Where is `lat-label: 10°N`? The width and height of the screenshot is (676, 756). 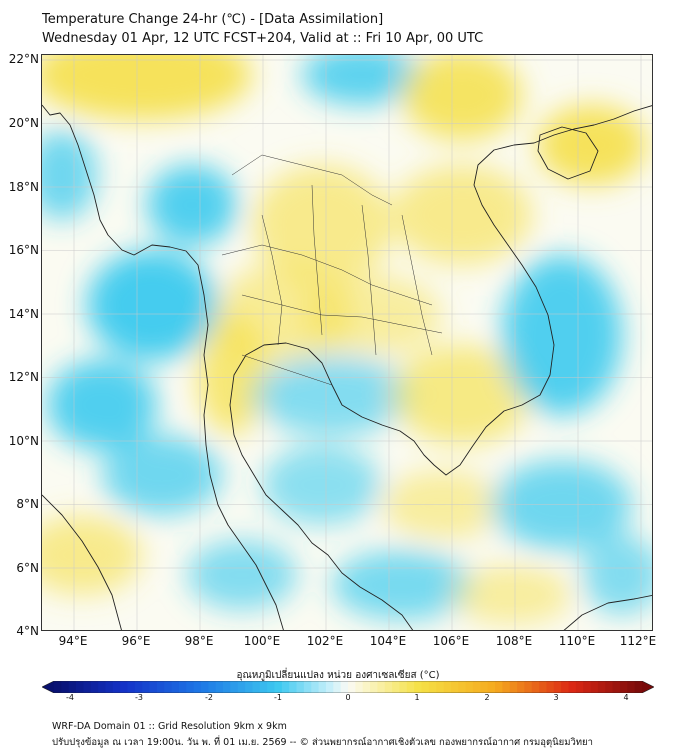
lat-label: 10°N is located at coordinates (23, 441).